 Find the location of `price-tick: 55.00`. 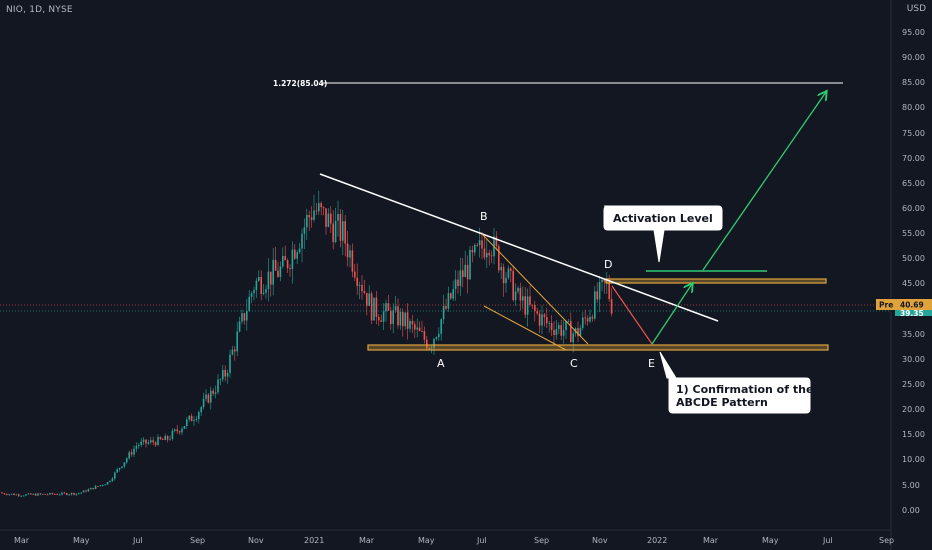

price-tick: 55.00 is located at coordinates (913, 233).